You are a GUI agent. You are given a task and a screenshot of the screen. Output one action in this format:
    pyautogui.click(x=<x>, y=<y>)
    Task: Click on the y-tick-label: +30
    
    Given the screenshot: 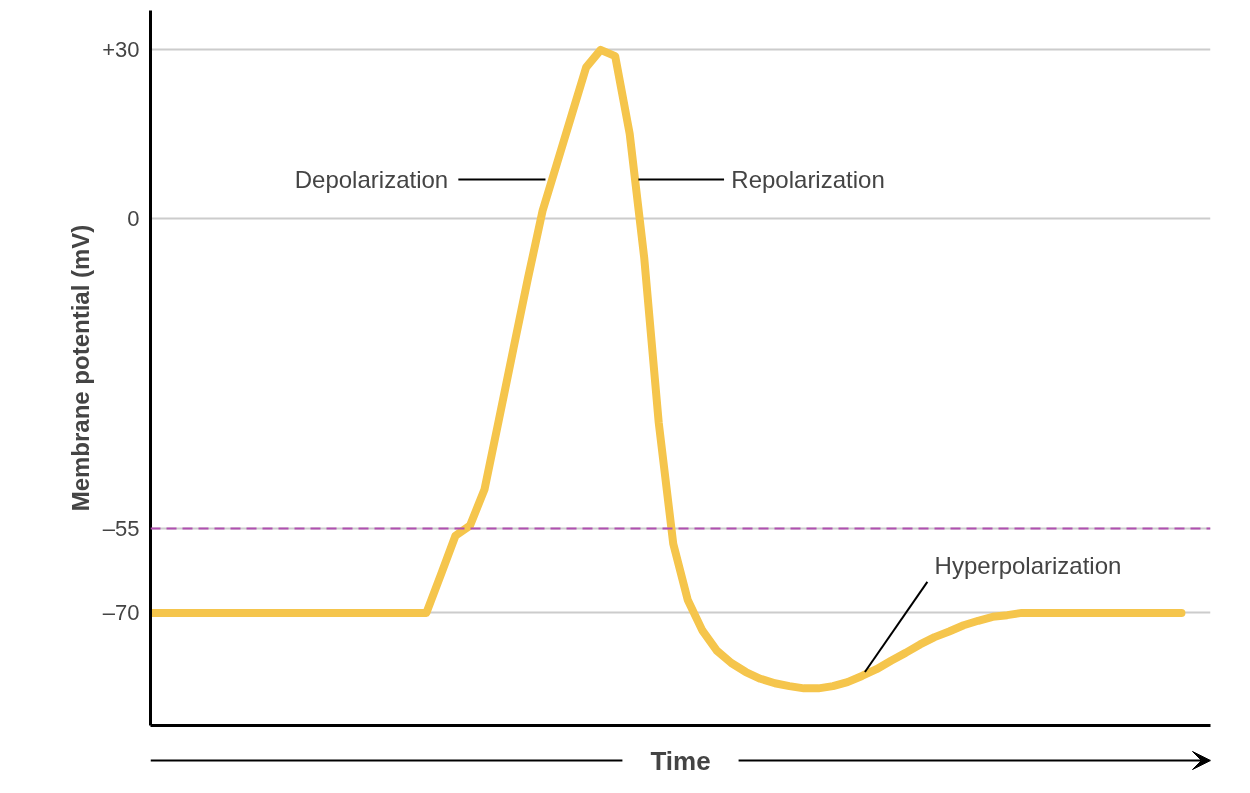 What is the action you would take?
    pyautogui.click(x=121, y=50)
    